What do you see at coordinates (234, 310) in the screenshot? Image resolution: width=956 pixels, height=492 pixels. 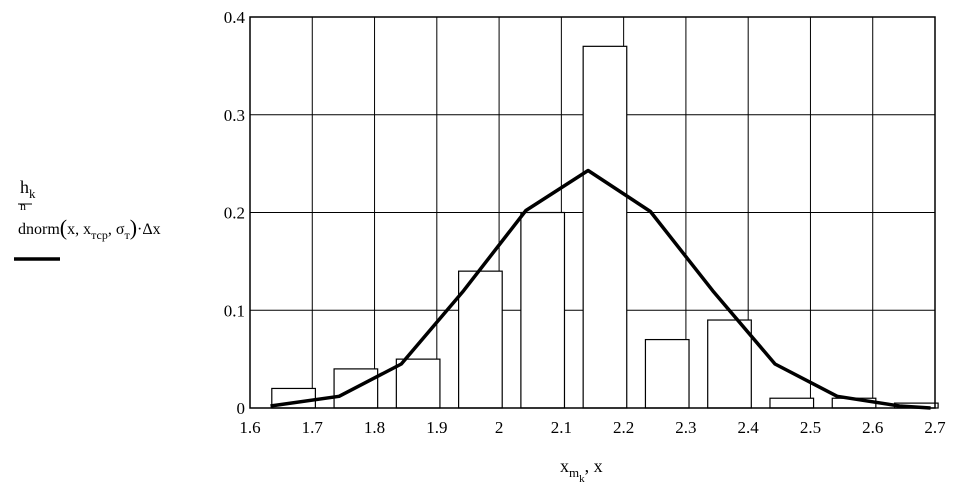 I see `y-tick-1: 0.1` at bounding box center [234, 310].